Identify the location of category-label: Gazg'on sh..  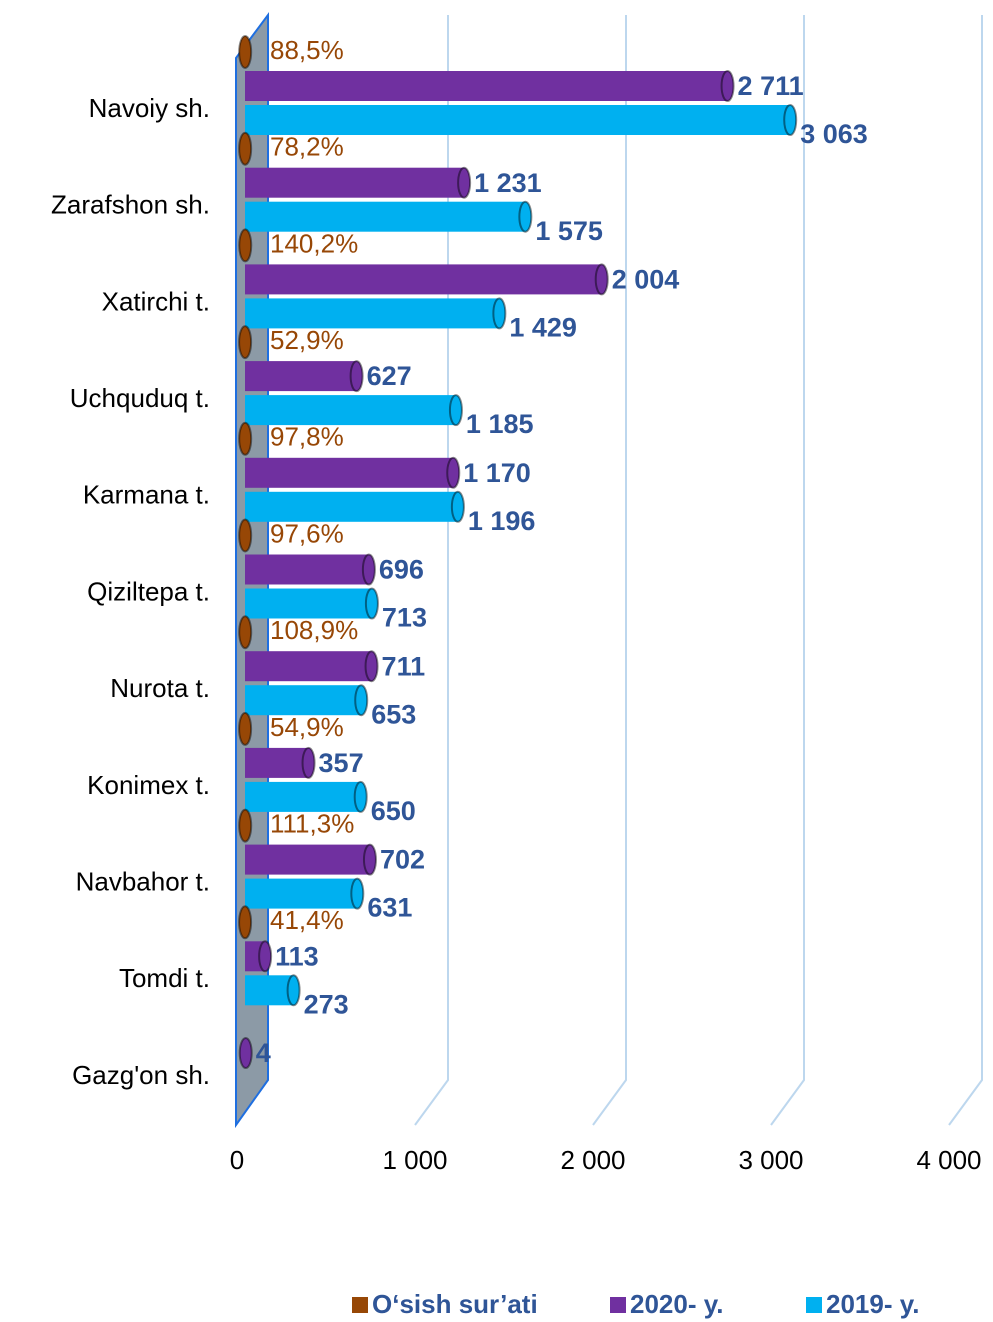
(141, 1075).